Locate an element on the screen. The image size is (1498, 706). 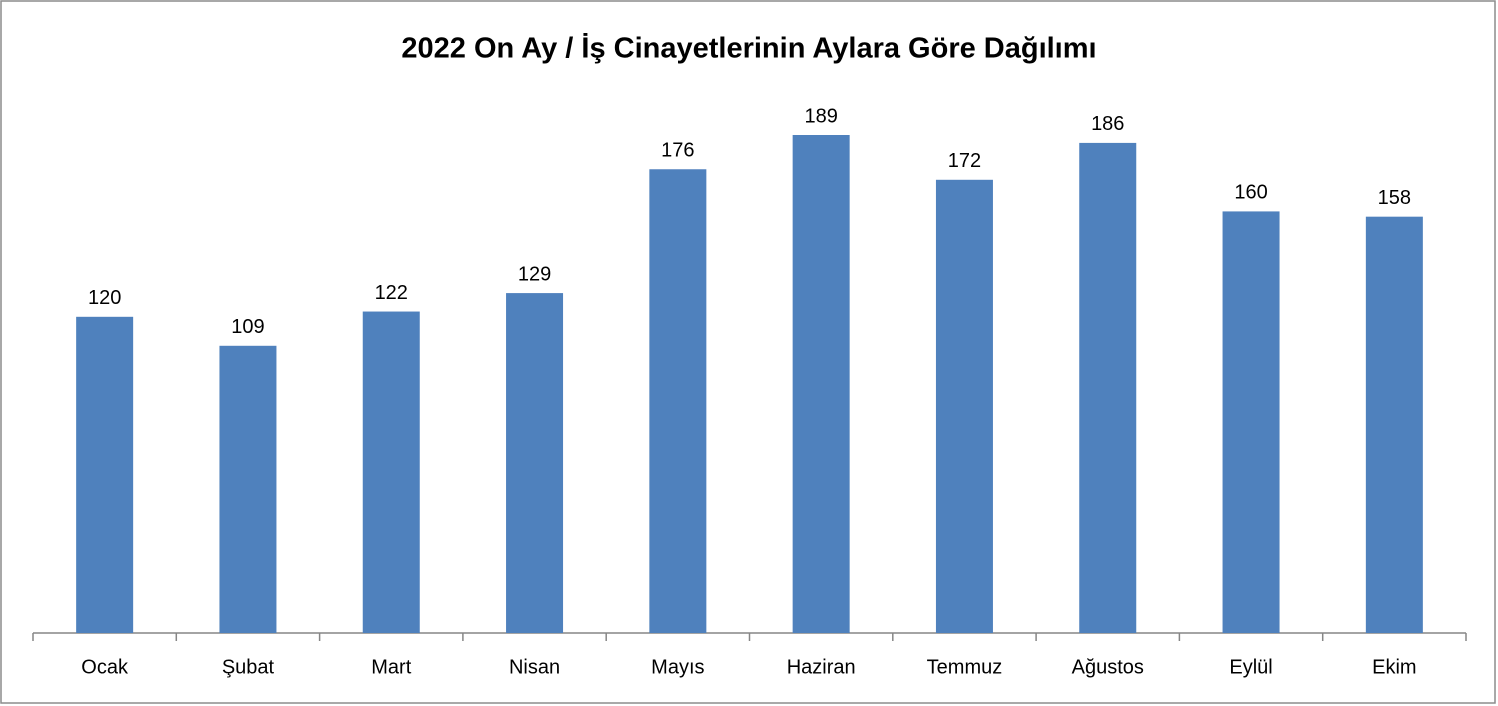
x-tick-label: Şubat is located at coordinates (248, 667).